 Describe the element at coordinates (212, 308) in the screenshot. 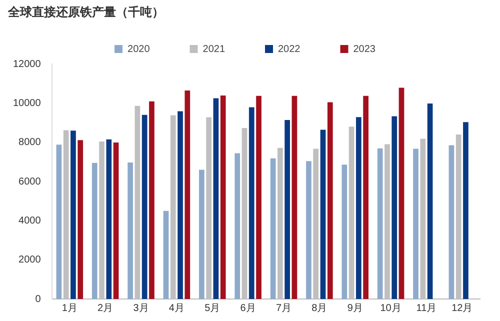

I see `x-tick-label: 5月` at that location.